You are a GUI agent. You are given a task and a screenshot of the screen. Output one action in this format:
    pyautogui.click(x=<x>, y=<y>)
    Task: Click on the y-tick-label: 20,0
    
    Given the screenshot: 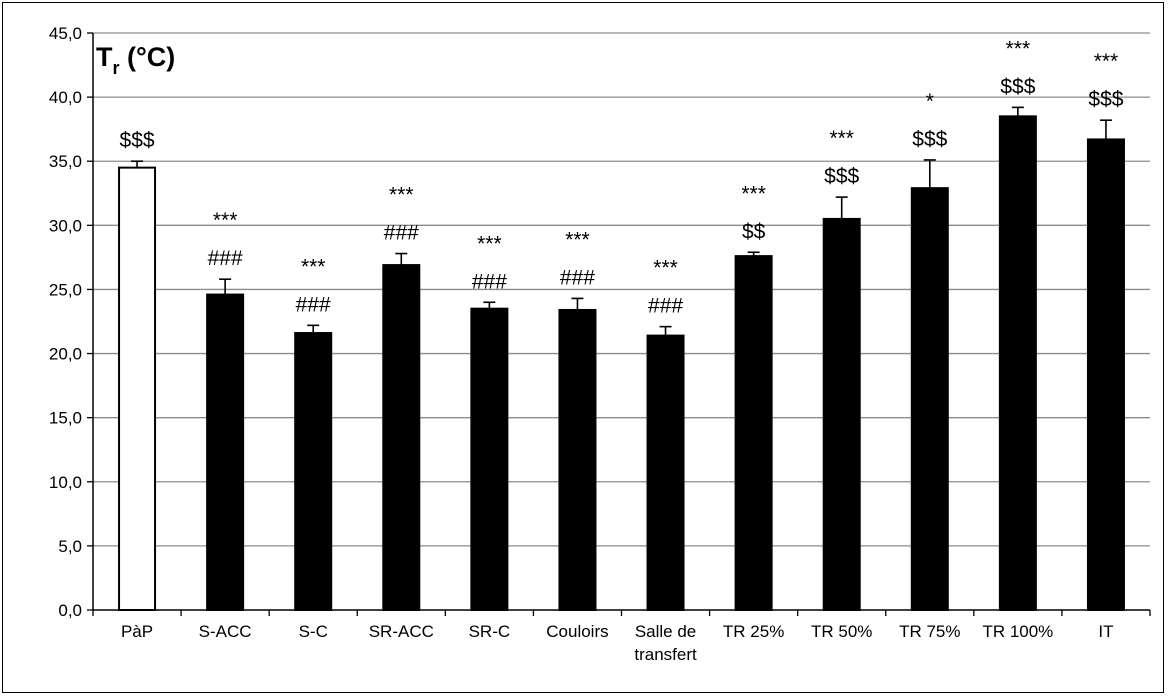 What is the action you would take?
    pyautogui.click(x=65, y=354)
    